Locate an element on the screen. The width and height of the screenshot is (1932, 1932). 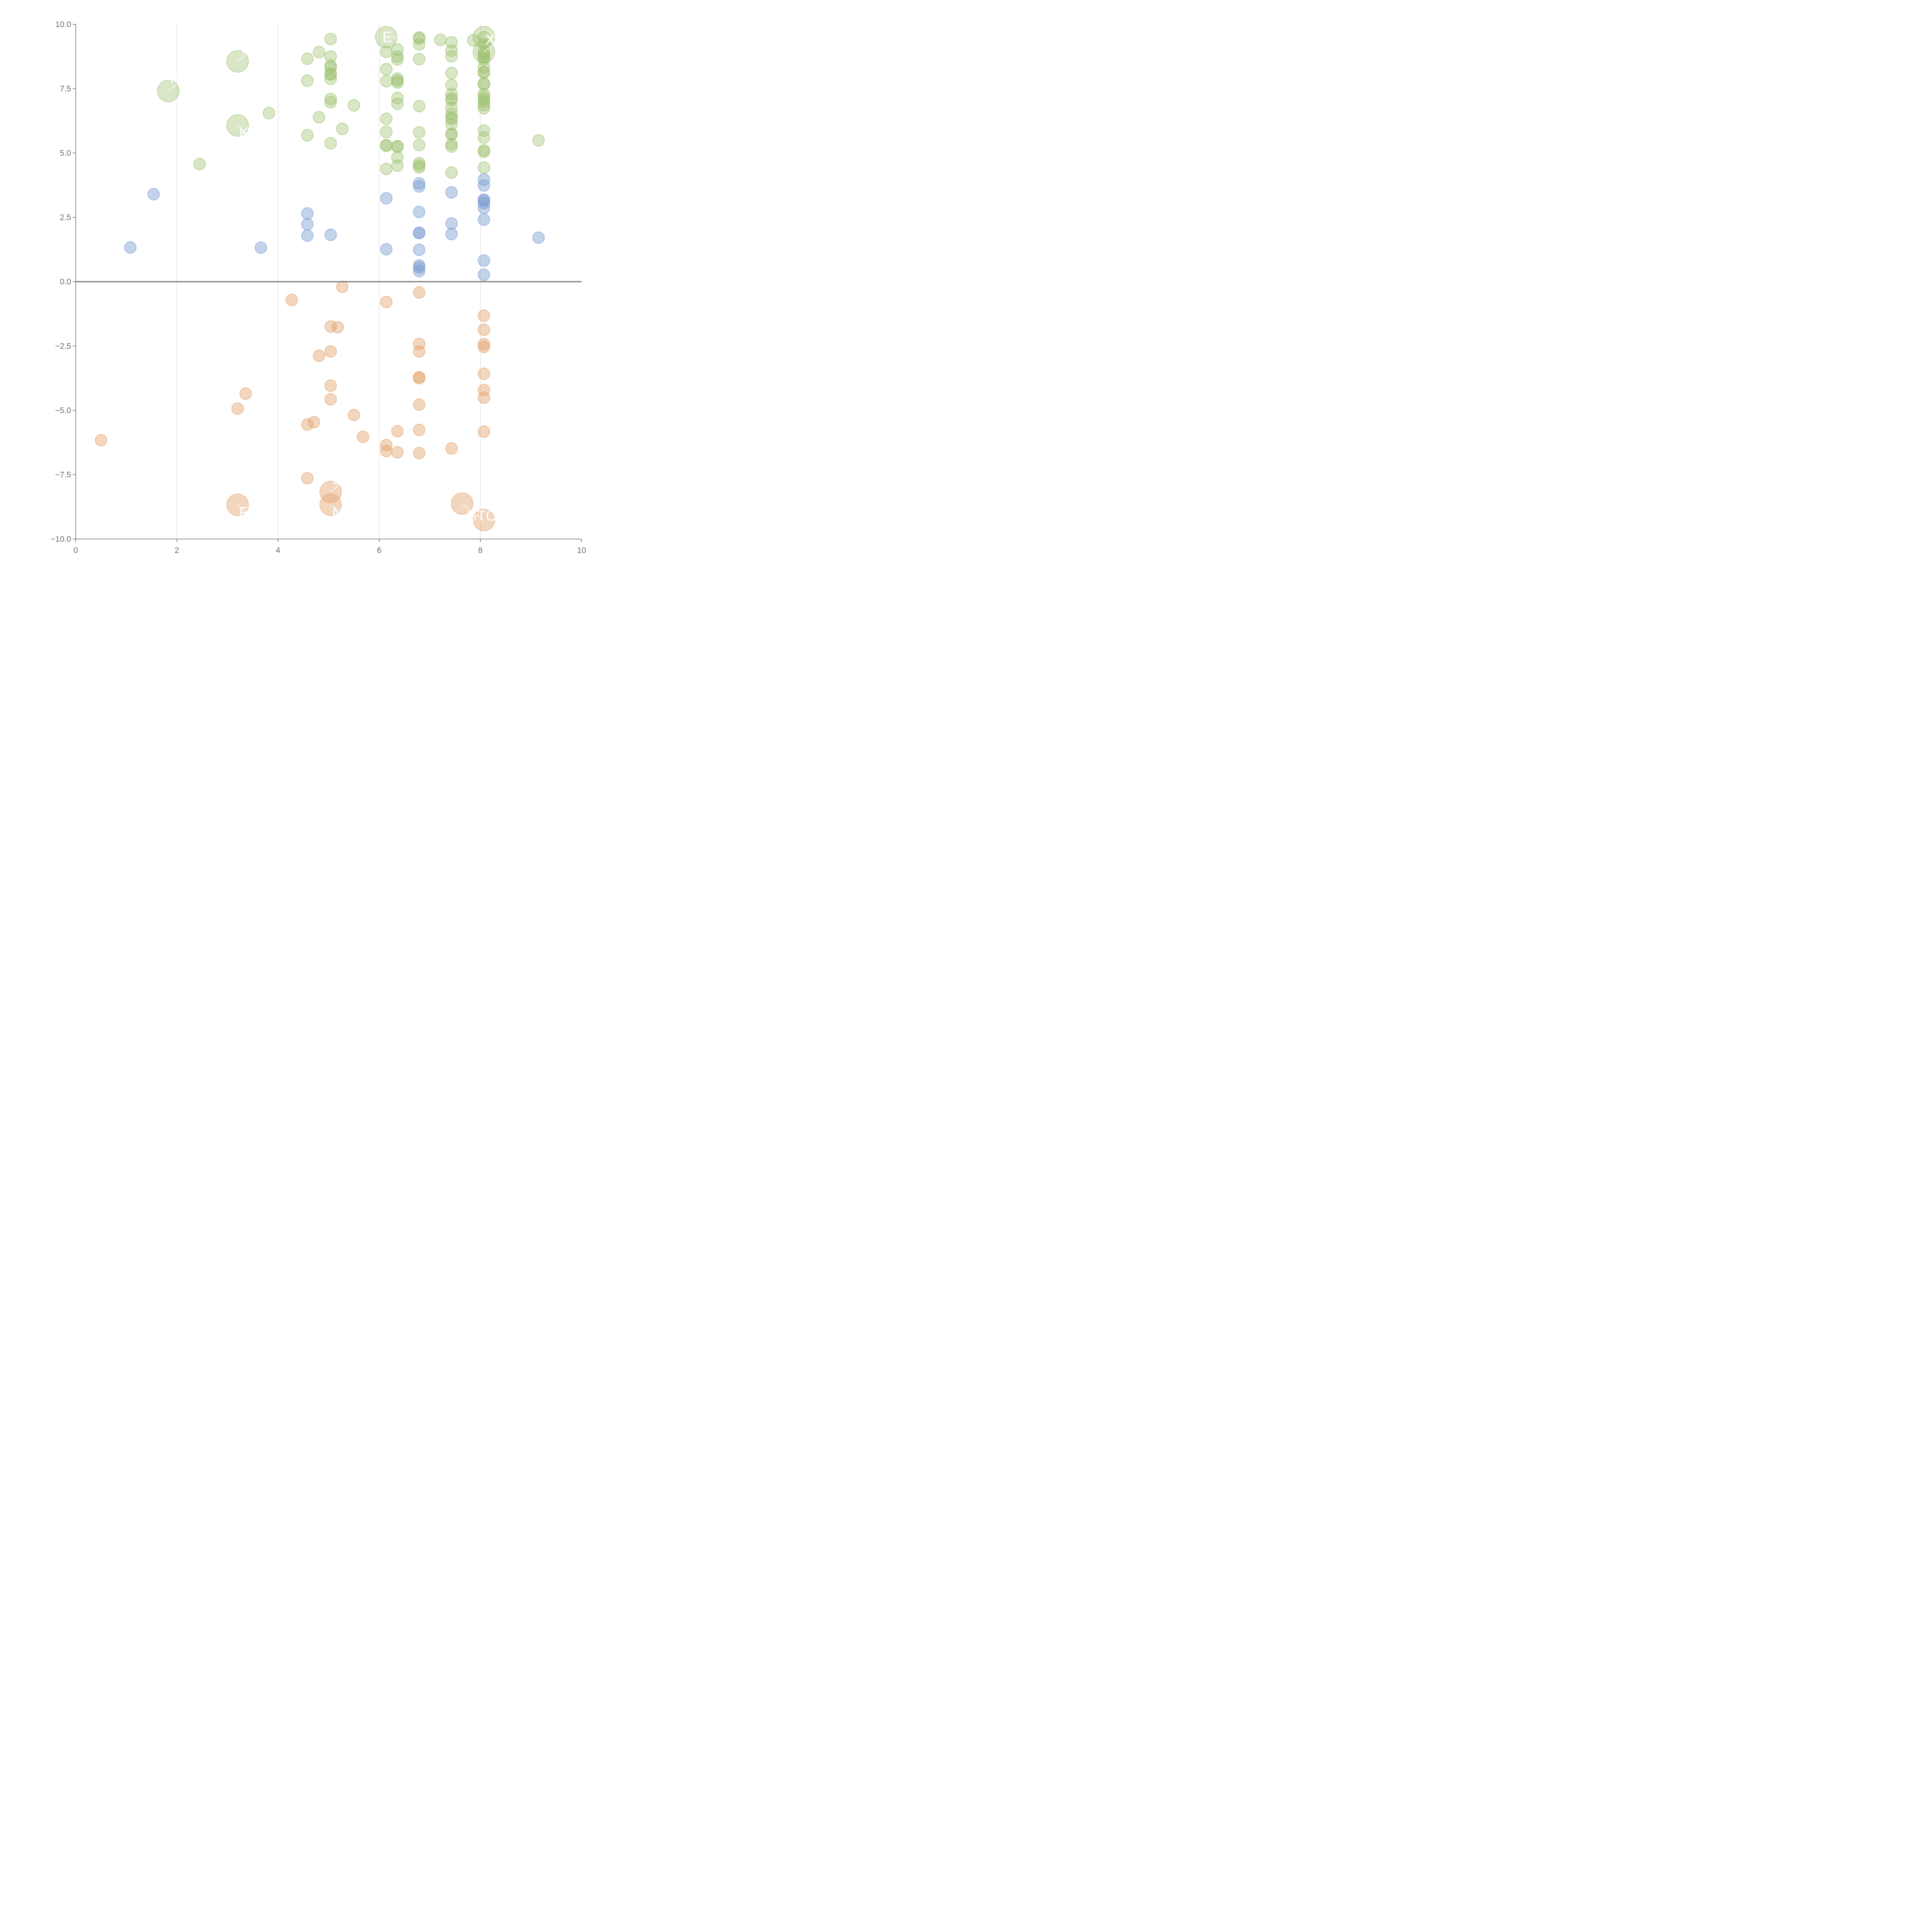
y-tick-label: −7.5 is located at coordinates (63, 475).